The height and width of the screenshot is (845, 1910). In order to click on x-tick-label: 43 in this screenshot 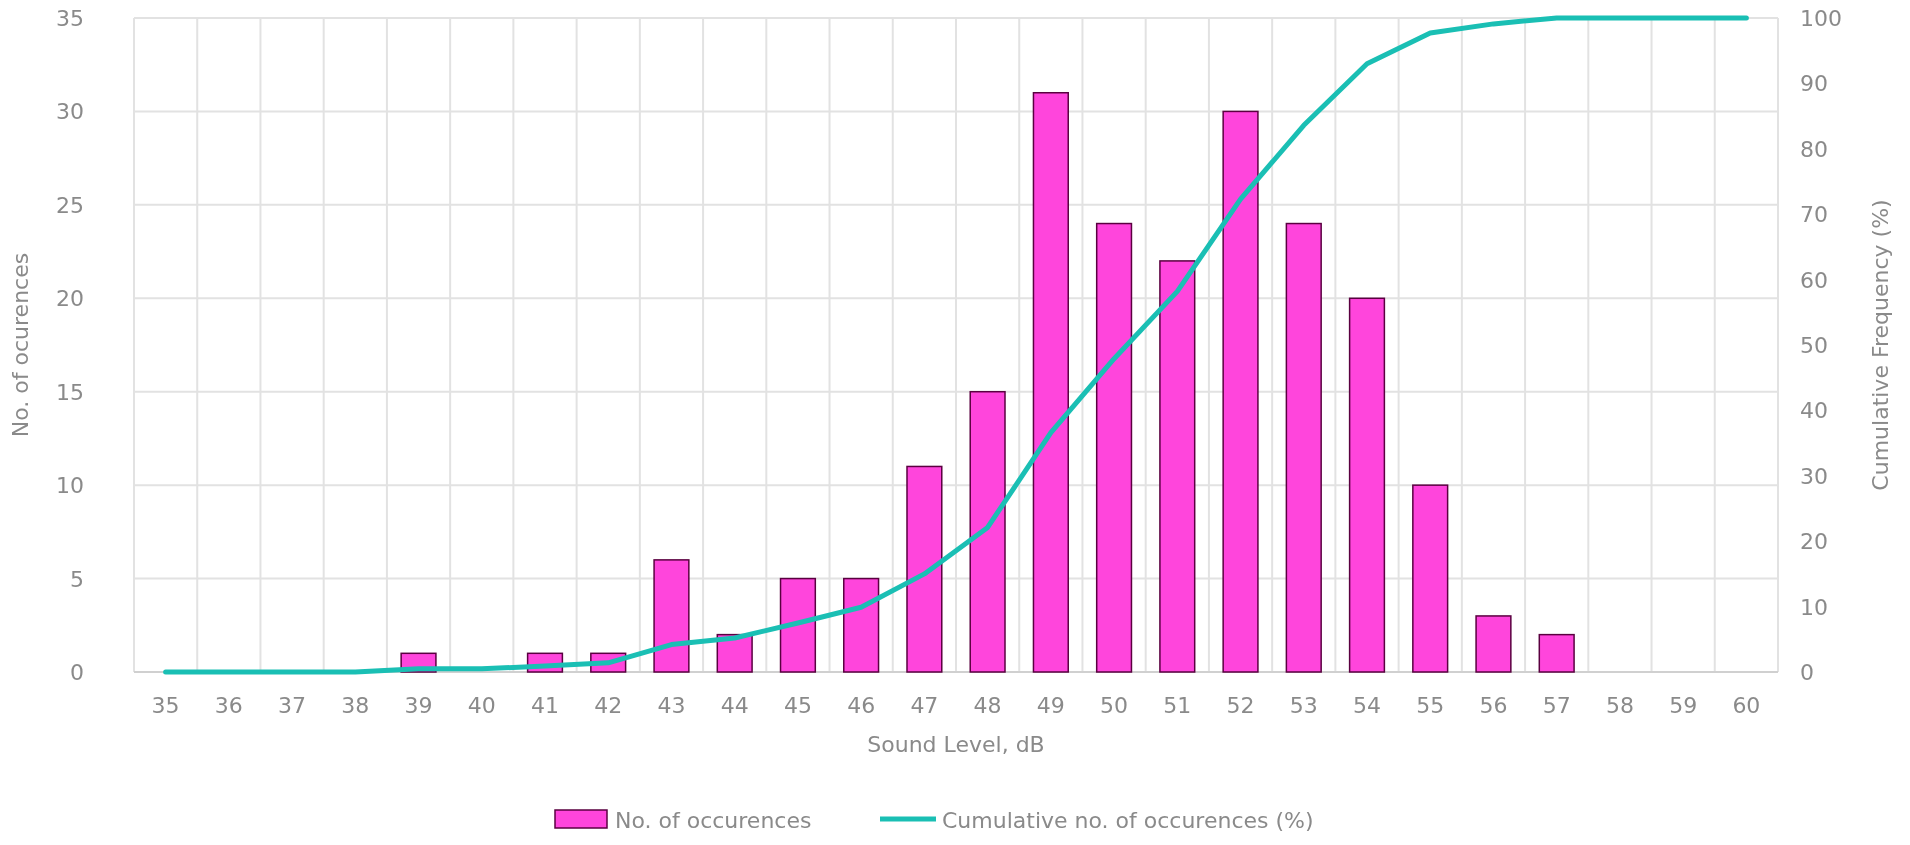, I will do `click(671, 705)`.